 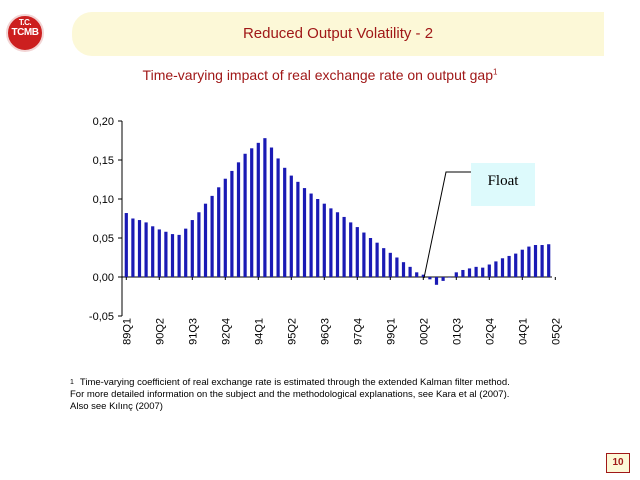 What do you see at coordinates (72, 382) in the screenshot?
I see `footnote-mark: 1` at bounding box center [72, 382].